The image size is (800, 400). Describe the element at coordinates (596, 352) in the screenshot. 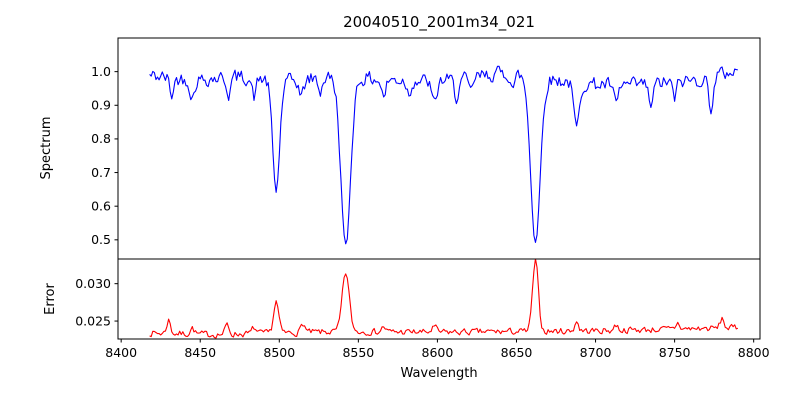

I see `x-tick-label: 8700` at that location.